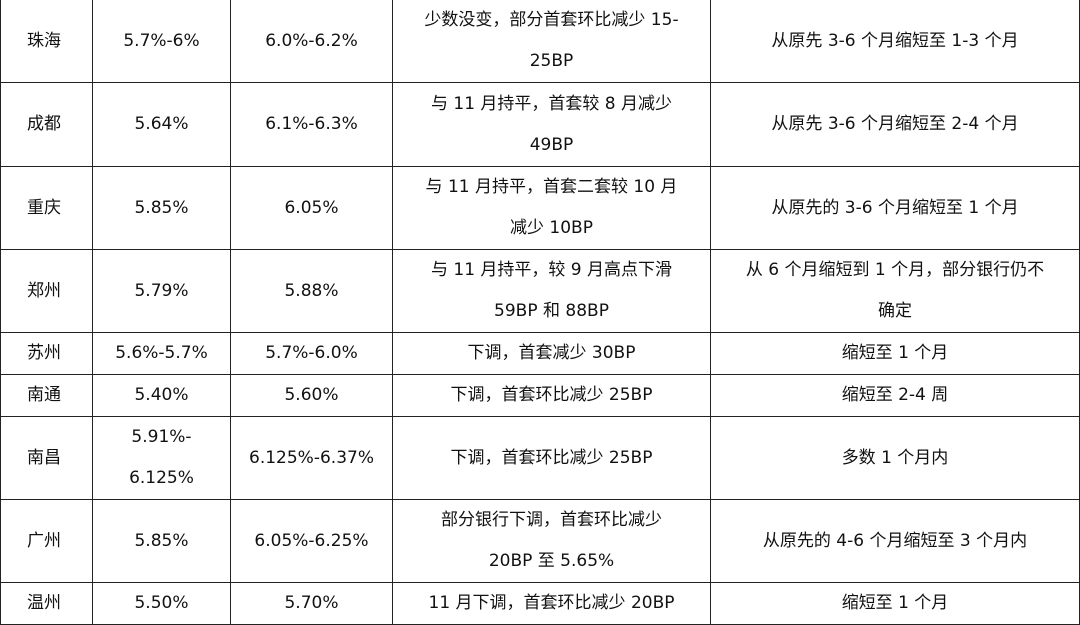 This screenshot has height=625, width=1080. I want to click on lending-cycle-cell: 多数 1 个月内, so click(895, 458).